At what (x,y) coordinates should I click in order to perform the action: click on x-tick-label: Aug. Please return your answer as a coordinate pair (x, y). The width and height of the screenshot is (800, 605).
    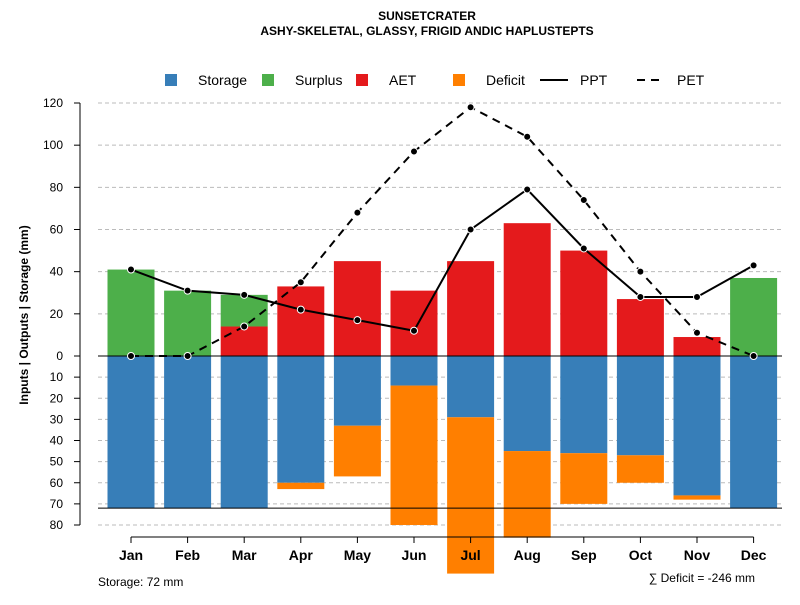
    Looking at the image, I should click on (527, 555).